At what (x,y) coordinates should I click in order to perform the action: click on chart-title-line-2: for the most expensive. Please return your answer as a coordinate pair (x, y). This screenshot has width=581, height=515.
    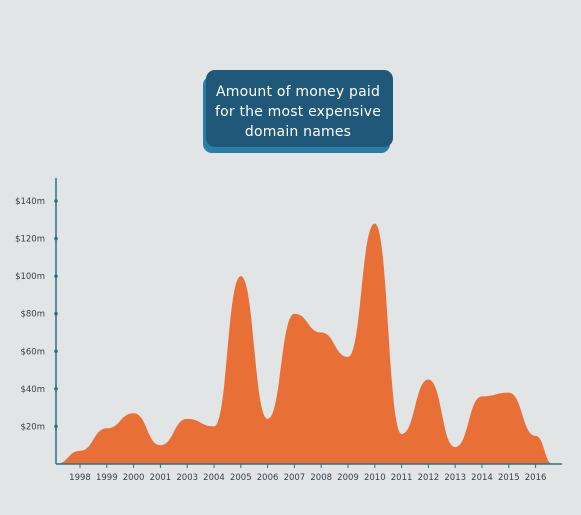
    Looking at the image, I should click on (298, 112).